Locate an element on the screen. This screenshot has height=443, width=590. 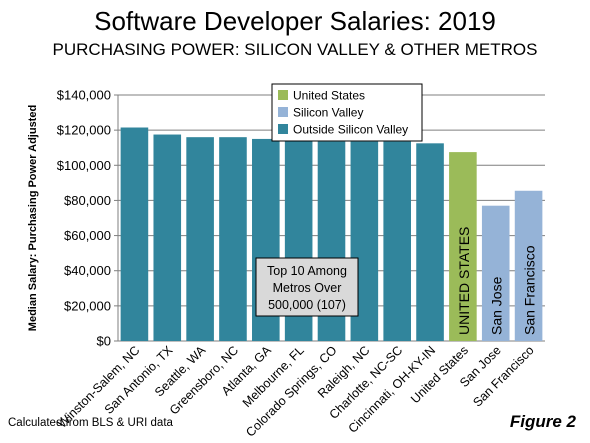
bar-label: UNITED STATES is located at coordinates (464, 281).